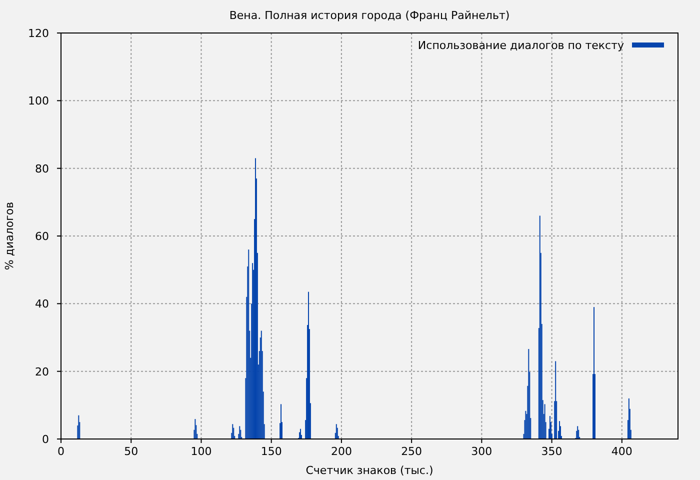 This screenshot has width=700, height=480. Describe the element at coordinates (411, 451) in the screenshot. I see `x-tick-label: 250` at that location.